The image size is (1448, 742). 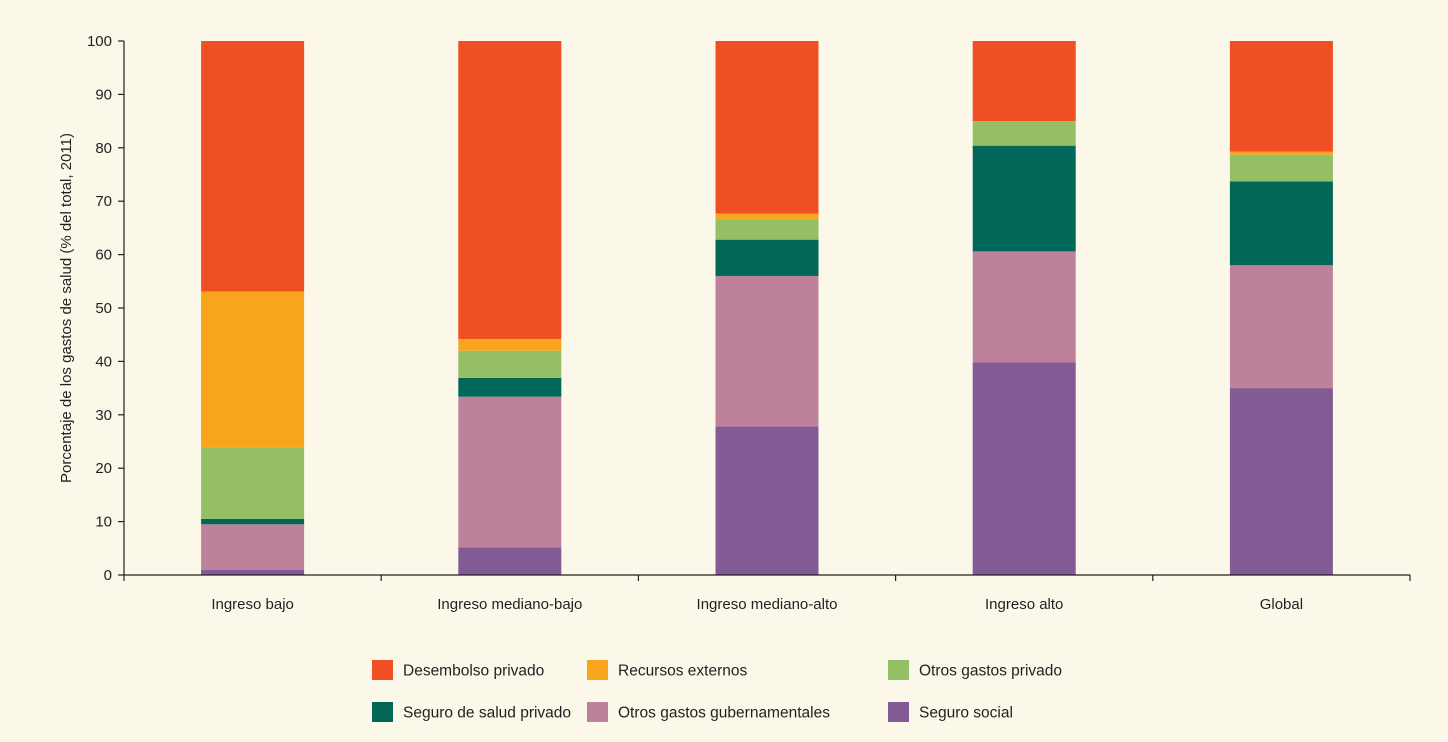 I want to click on bar-segment-otros-gastos-gubernamentales-ingreso-bajo, so click(x=253, y=547).